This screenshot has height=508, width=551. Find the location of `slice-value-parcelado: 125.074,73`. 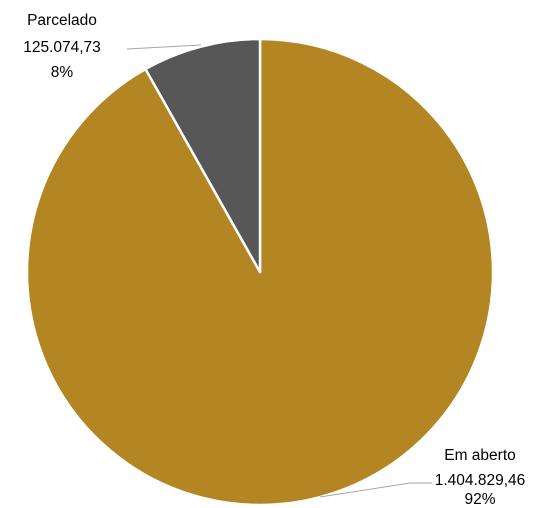

slice-value-parcelado: 125.074,73 is located at coordinates (62, 47).